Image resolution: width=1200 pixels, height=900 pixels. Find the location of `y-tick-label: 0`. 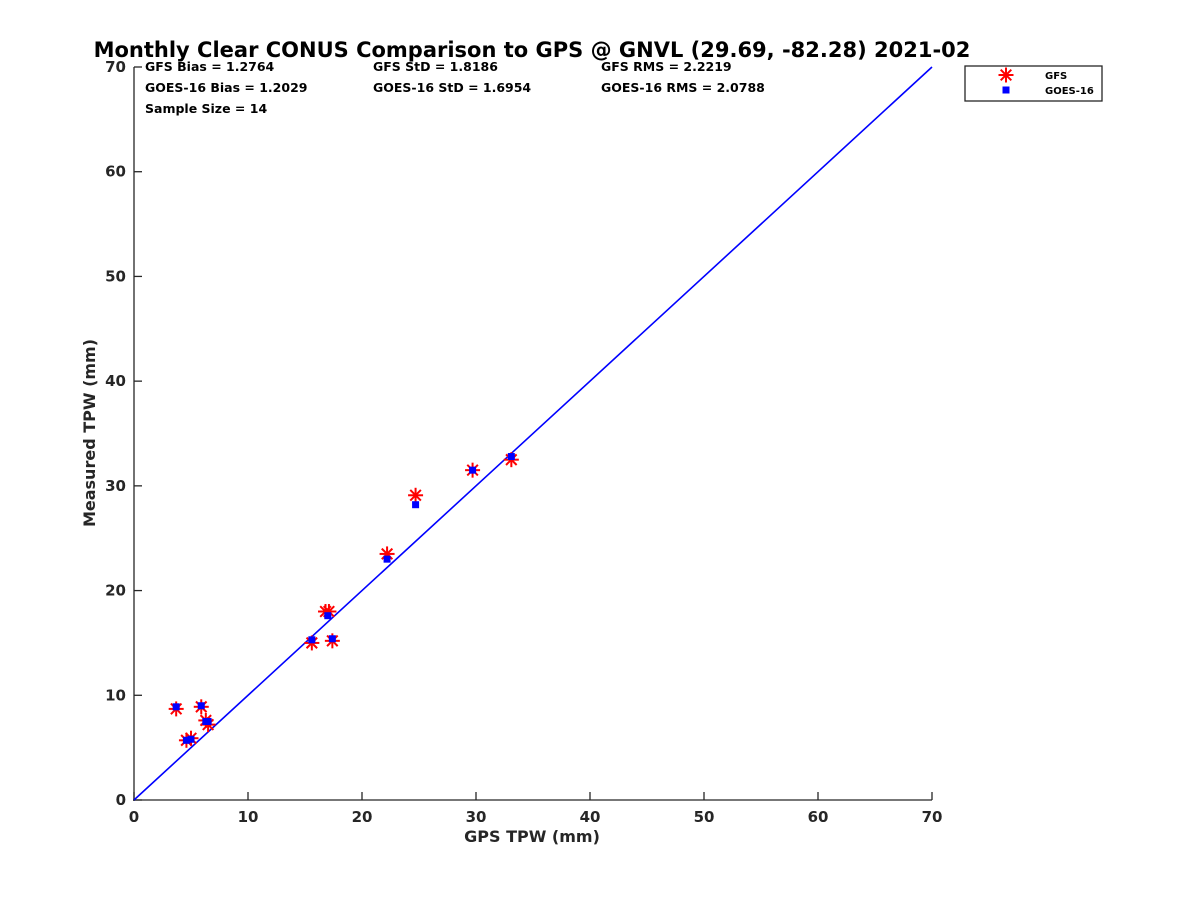

y-tick-label: 0 is located at coordinates (121, 800).